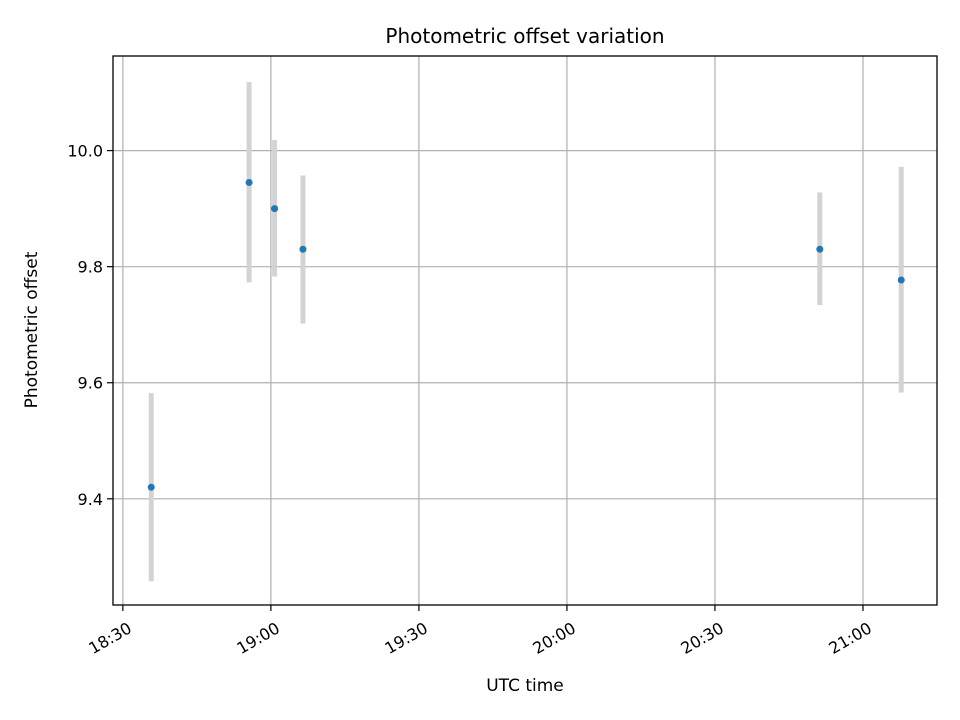 Image resolution: width=960 pixels, height=720 pixels. Describe the element at coordinates (525, 686) in the screenshot. I see `x-axis-title: UTC time` at that location.